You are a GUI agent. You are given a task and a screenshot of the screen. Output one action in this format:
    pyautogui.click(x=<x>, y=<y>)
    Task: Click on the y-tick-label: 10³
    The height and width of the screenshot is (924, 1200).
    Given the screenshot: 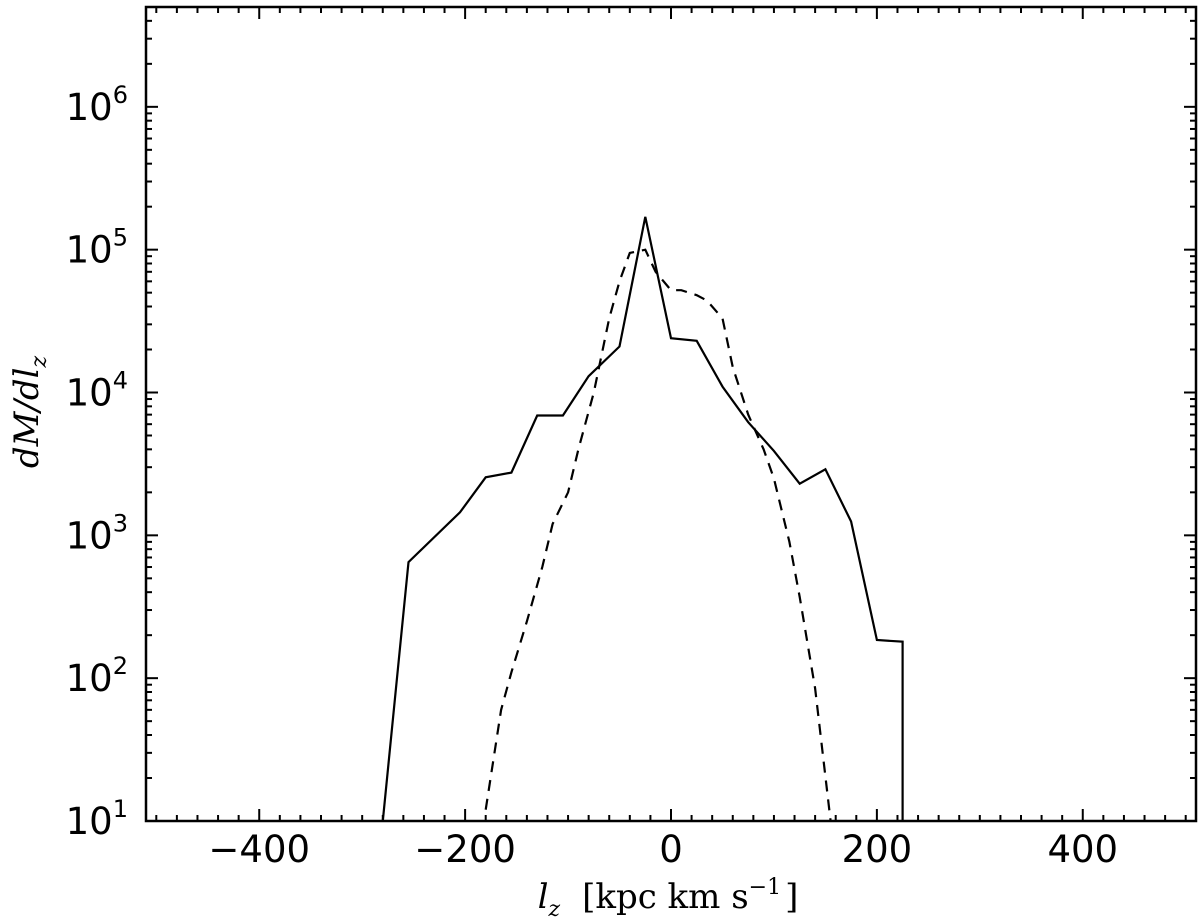 What is the action you would take?
    pyautogui.click(x=97, y=533)
    